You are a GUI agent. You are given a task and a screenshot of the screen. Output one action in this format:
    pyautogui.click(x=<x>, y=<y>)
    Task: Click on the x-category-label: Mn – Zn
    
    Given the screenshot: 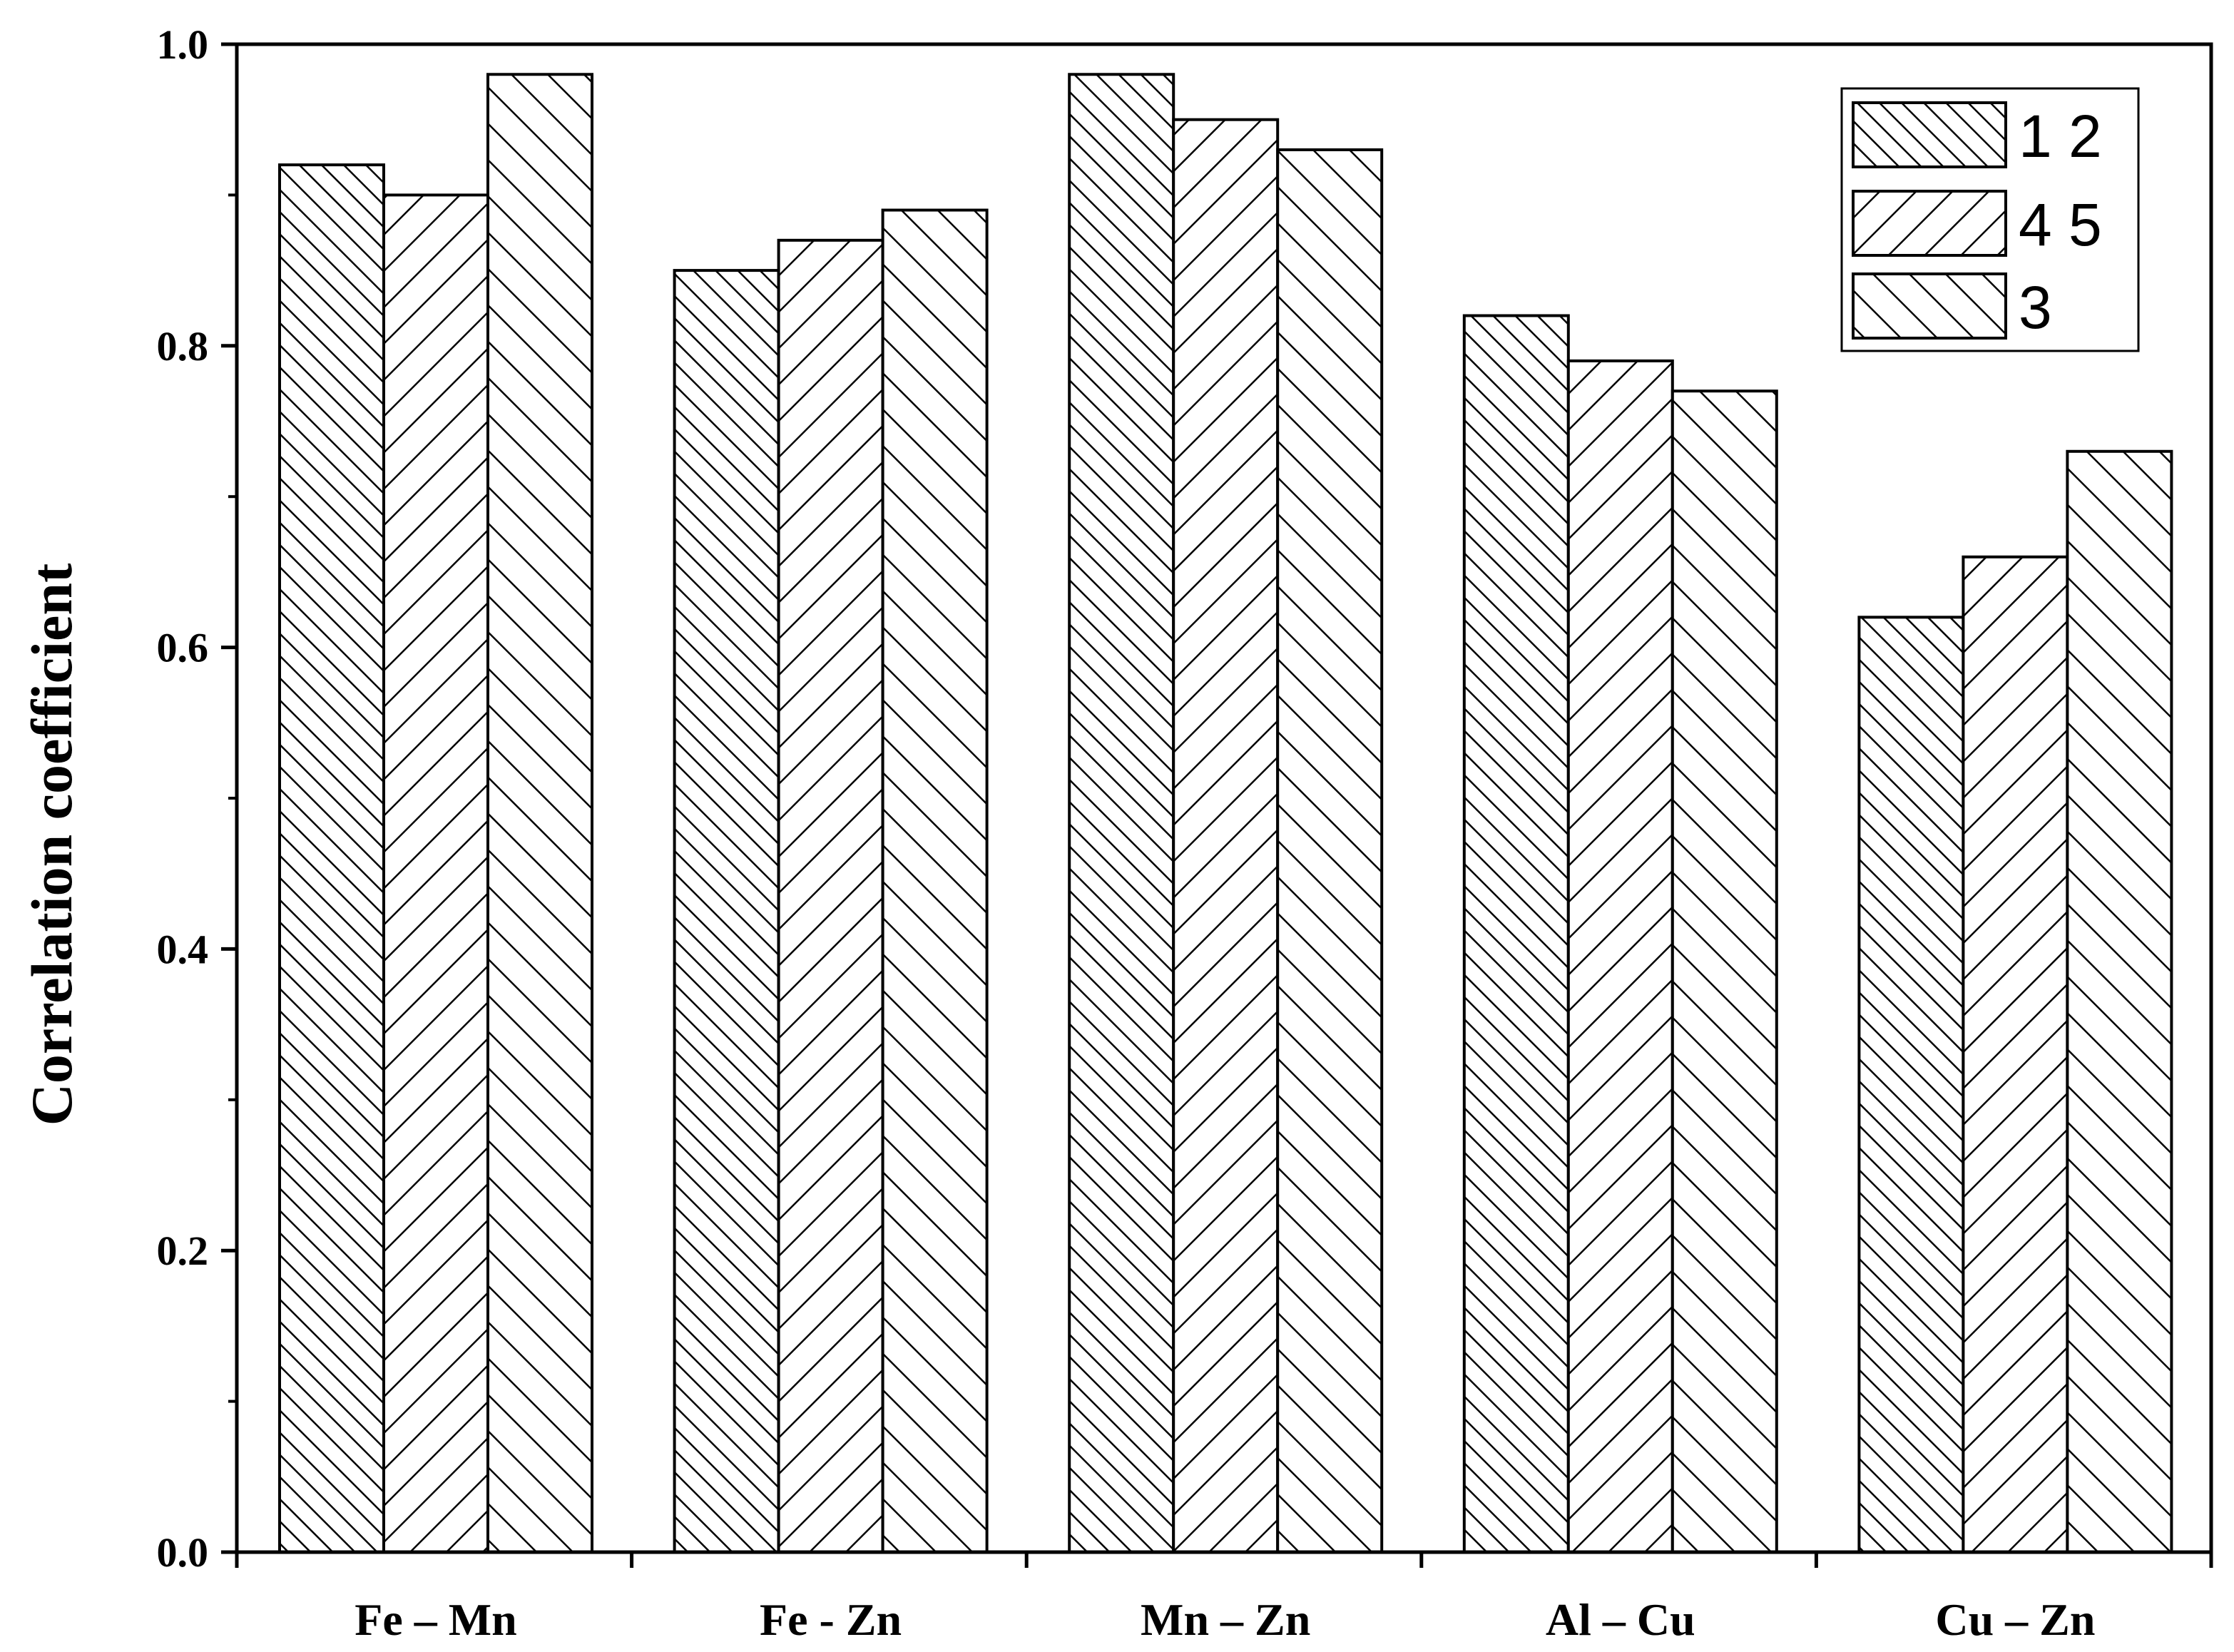 What is the action you would take?
    pyautogui.click(x=1225, y=1619)
    